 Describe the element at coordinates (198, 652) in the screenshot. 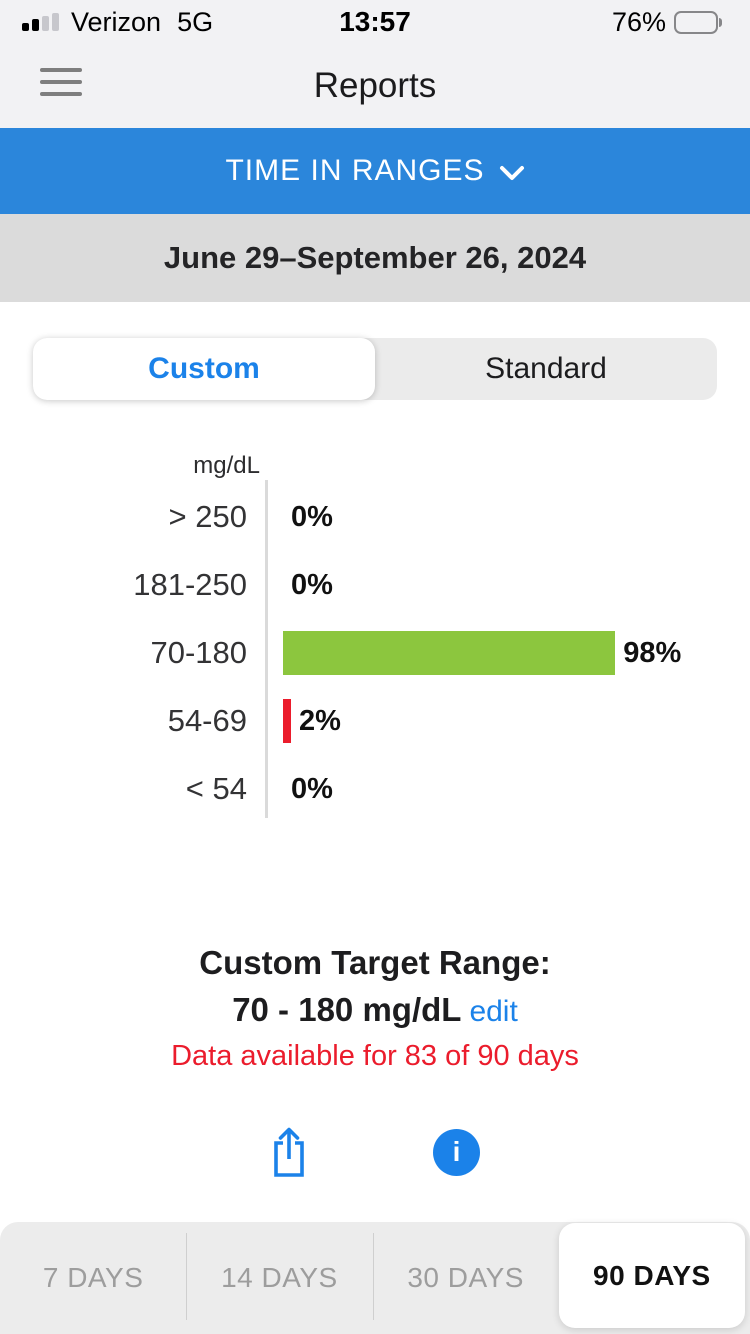

I see `range-label: 70-180` at that location.